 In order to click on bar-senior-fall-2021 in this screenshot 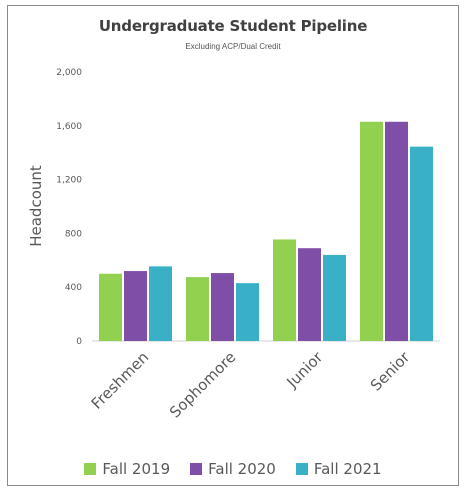, I will do `click(421, 243)`.